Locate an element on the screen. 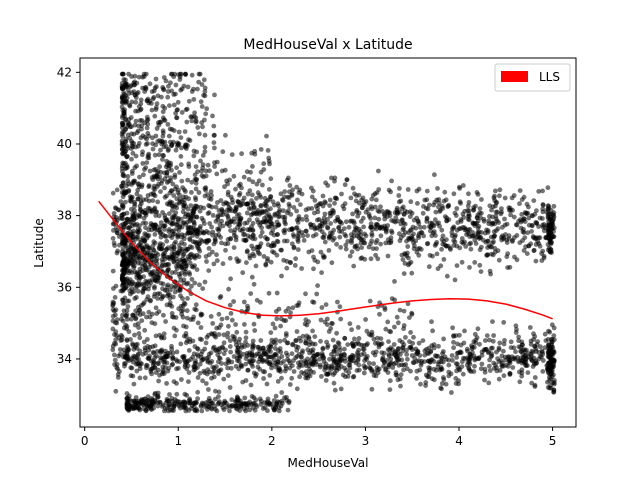 This screenshot has height=480, width=640. y-tick-label: 42 is located at coordinates (64, 72).